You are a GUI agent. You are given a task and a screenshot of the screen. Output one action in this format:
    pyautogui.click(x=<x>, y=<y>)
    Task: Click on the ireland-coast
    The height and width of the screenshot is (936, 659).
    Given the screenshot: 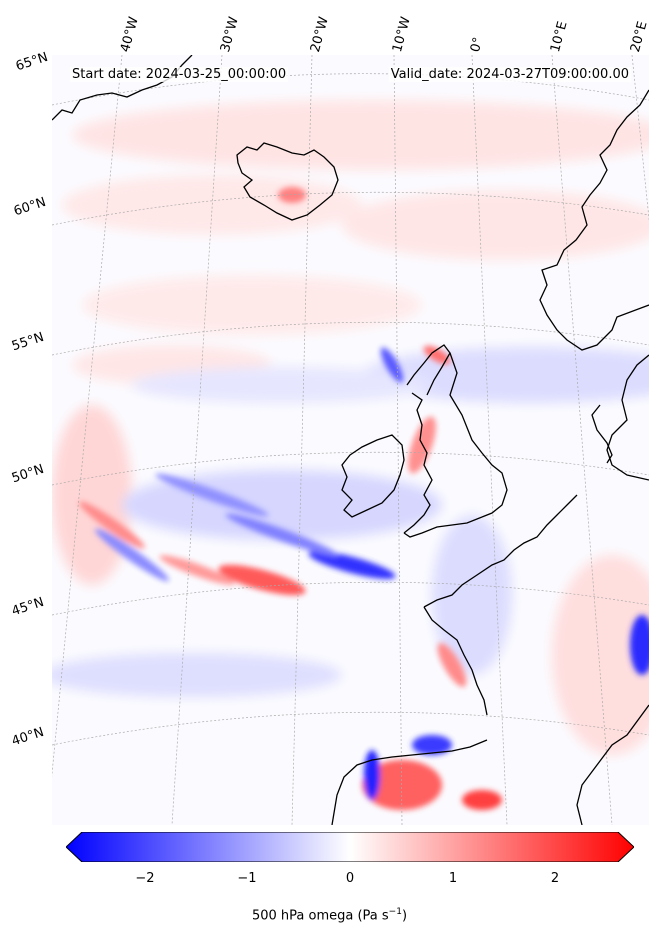 What is the action you would take?
    pyautogui.click(x=373, y=476)
    